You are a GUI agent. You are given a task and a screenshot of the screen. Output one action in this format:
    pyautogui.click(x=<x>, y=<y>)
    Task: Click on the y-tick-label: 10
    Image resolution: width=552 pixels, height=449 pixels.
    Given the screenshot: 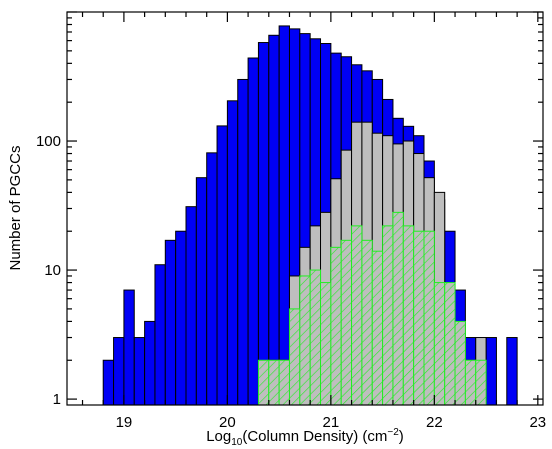 What is the action you would take?
    pyautogui.click(x=52, y=270)
    